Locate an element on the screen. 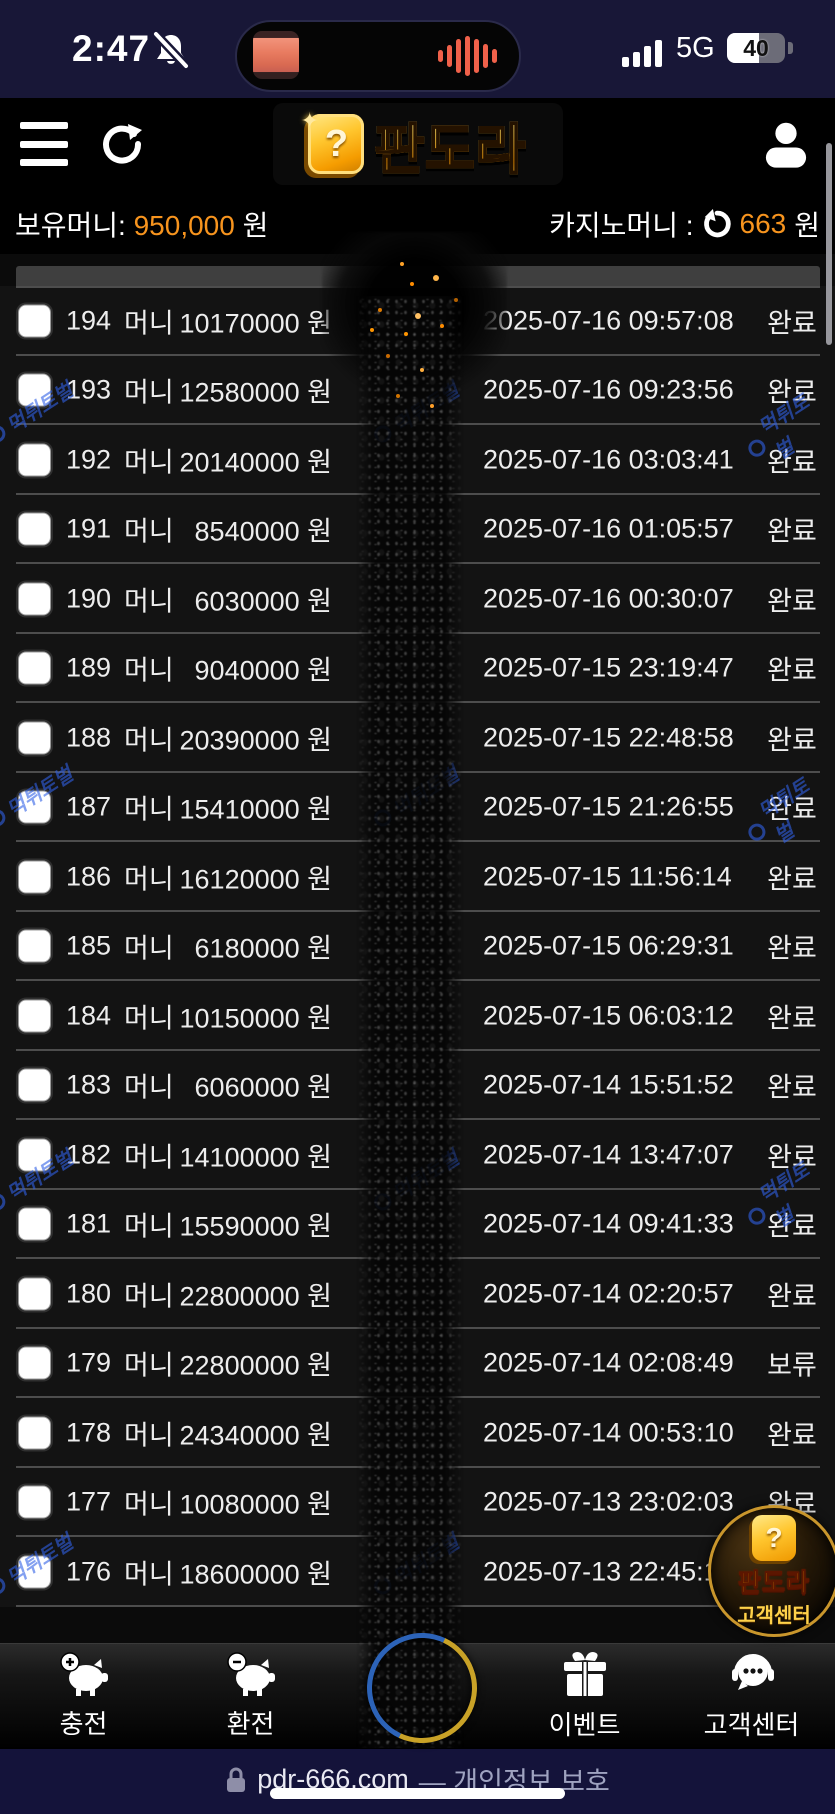 The width and height of the screenshot is (835, 1814). site-header: ✦ ? 판도라 is located at coordinates (417, 144).